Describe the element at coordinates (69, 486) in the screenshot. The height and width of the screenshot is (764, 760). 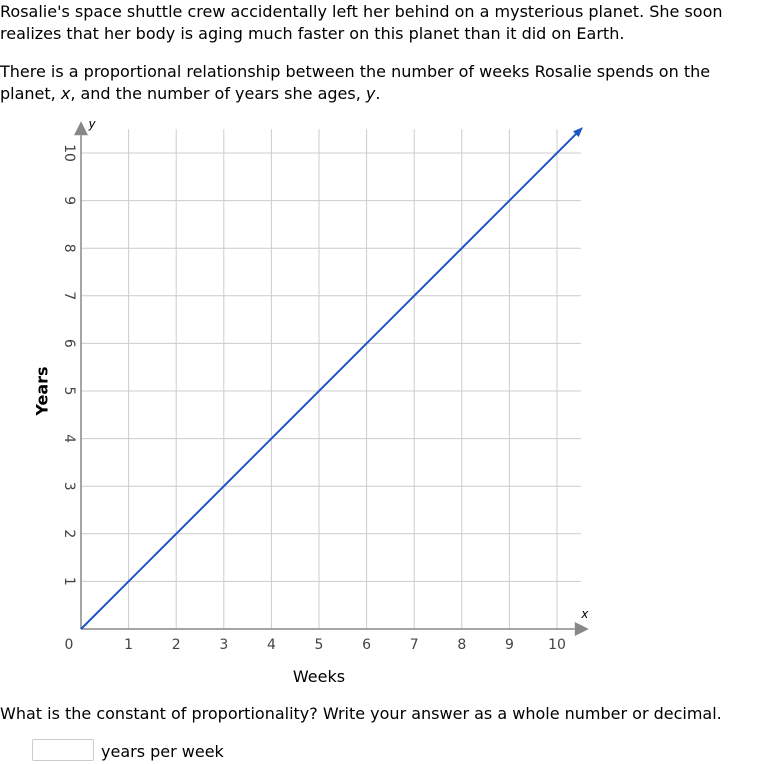
I see `y-tick-label: 3` at that location.